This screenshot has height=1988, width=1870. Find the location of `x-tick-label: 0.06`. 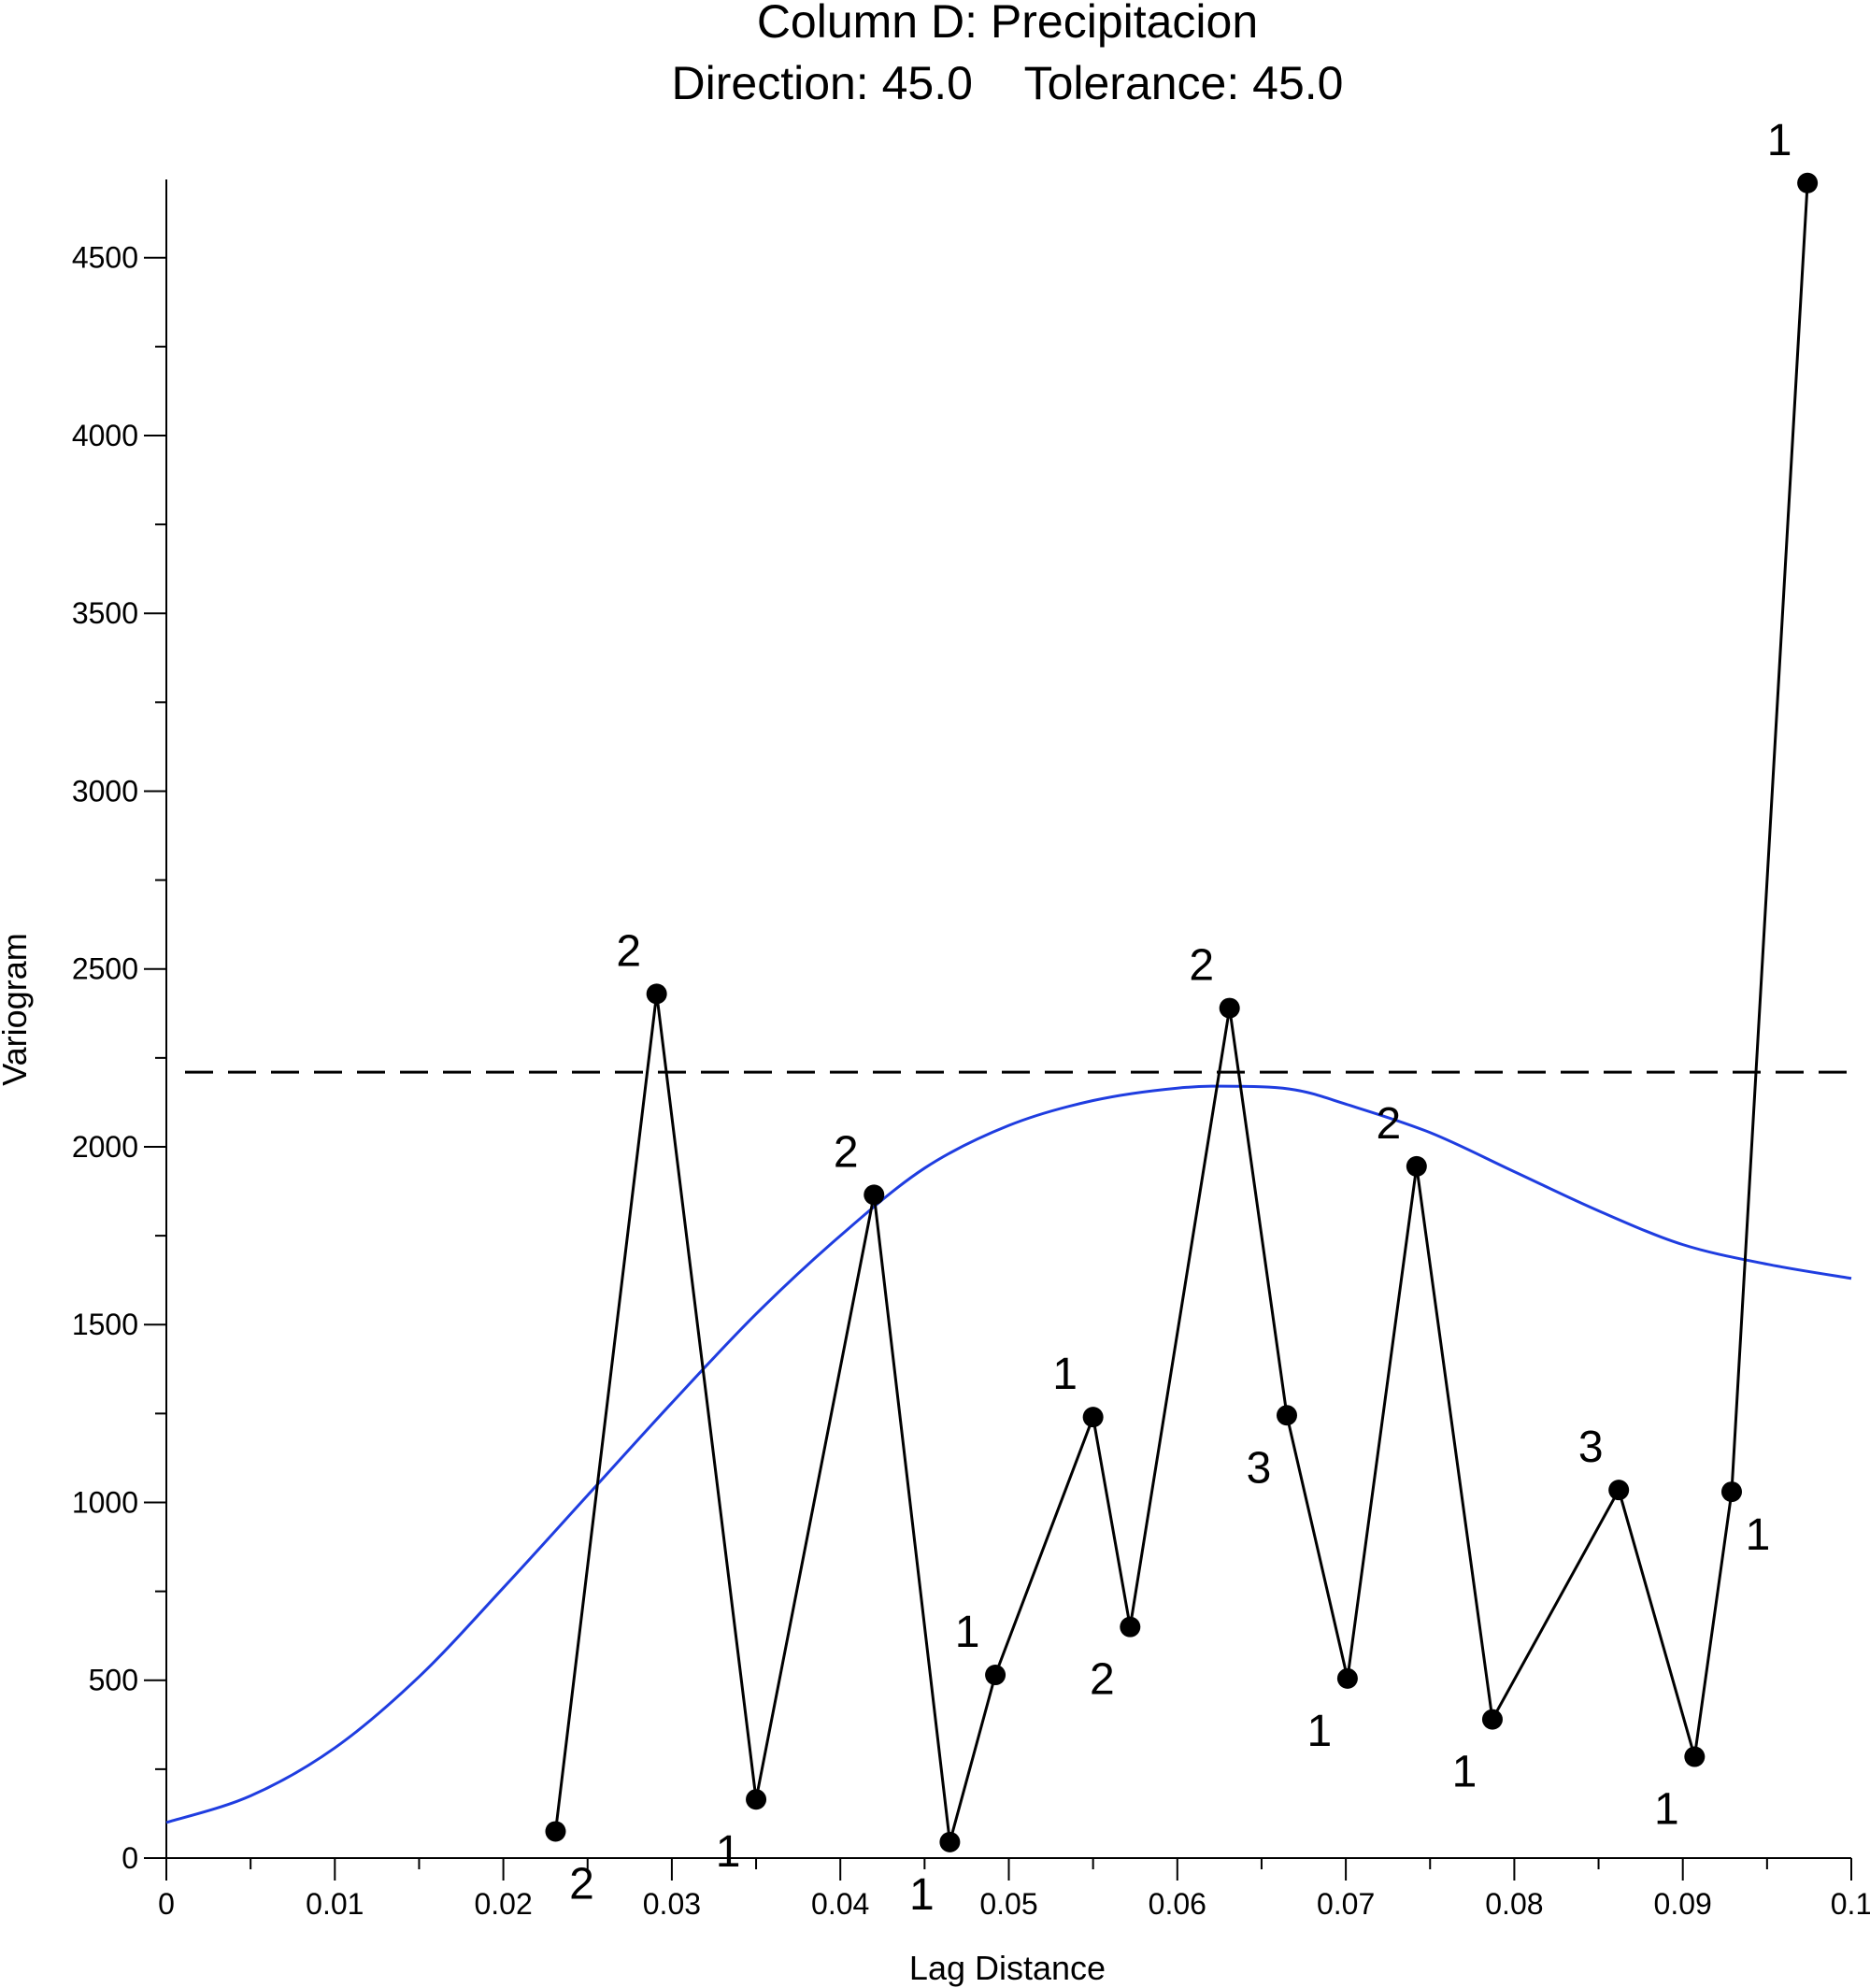

x-tick-label: 0.06 is located at coordinates (1177, 1904).